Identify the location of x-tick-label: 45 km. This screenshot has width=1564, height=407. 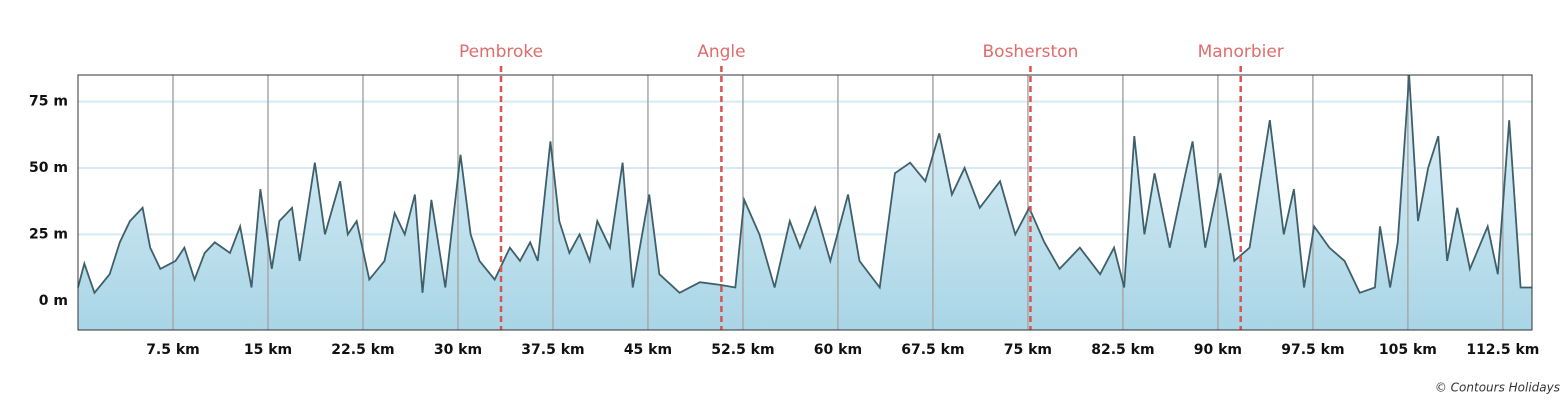
(648, 350).